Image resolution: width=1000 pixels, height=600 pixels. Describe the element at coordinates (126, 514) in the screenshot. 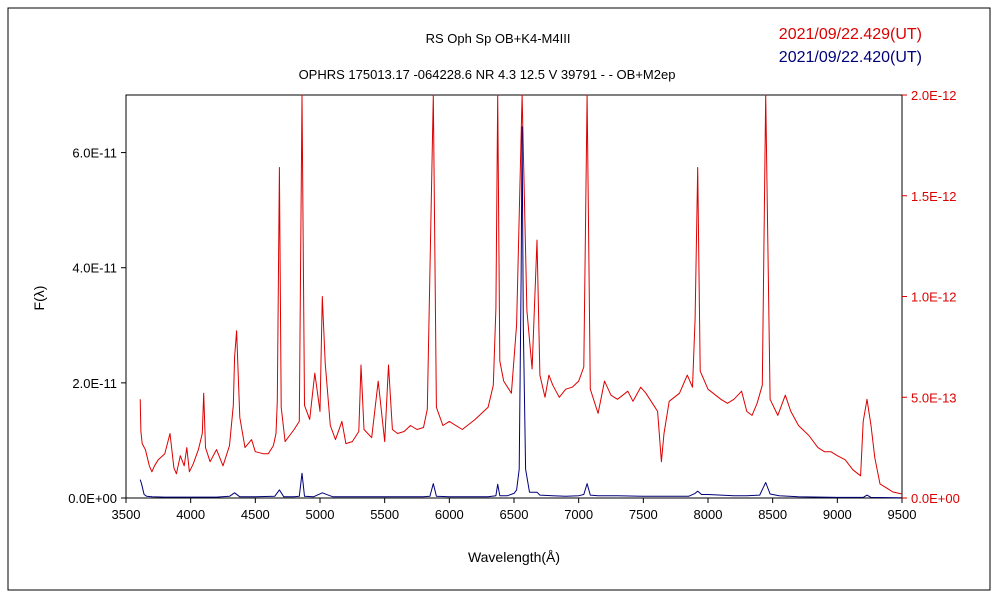

I see `x-tick-label: 3500` at that location.